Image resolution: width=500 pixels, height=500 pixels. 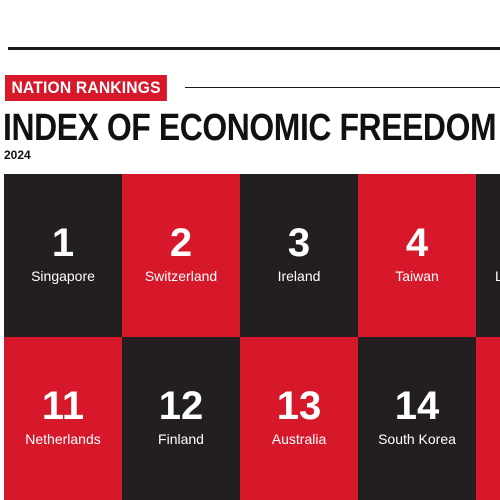 What do you see at coordinates (417, 439) in the screenshot?
I see `country-name: South Korea` at bounding box center [417, 439].